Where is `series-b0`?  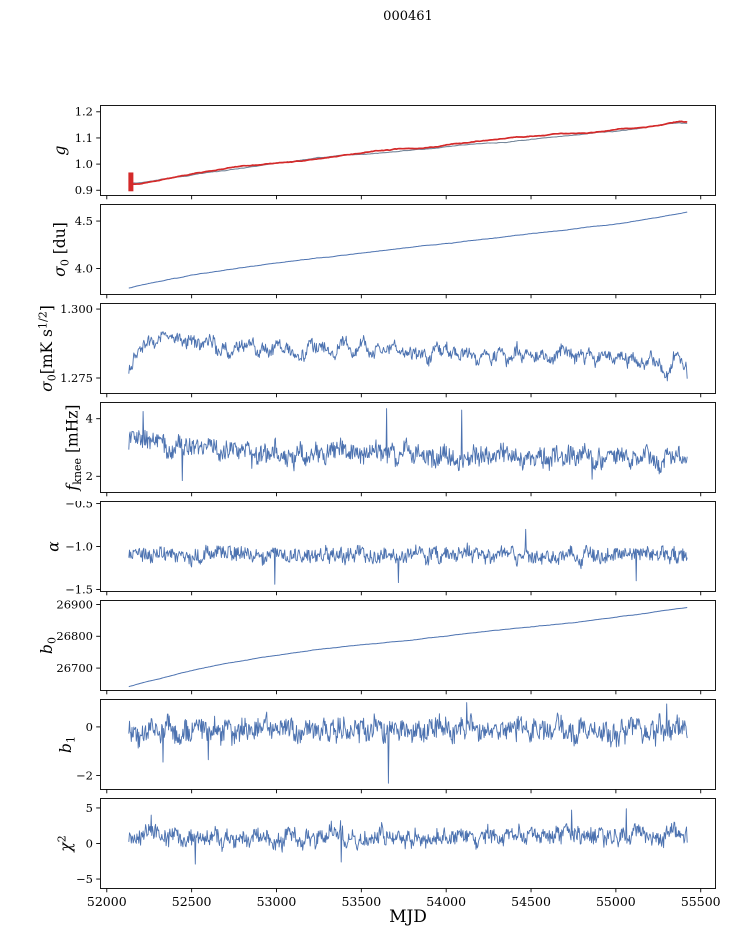
series-b0 is located at coordinates (408, 647).